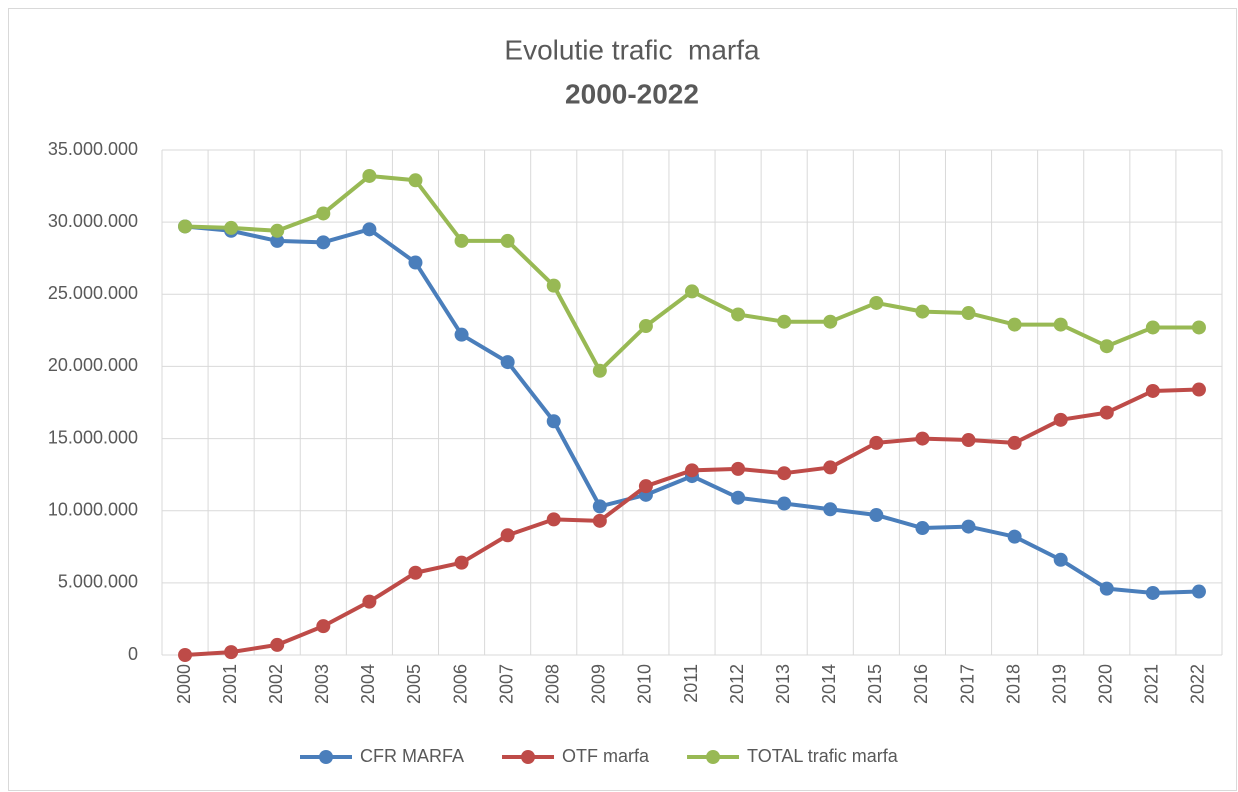  I want to click on y-tick-label: 25.000.000, so click(93, 293).